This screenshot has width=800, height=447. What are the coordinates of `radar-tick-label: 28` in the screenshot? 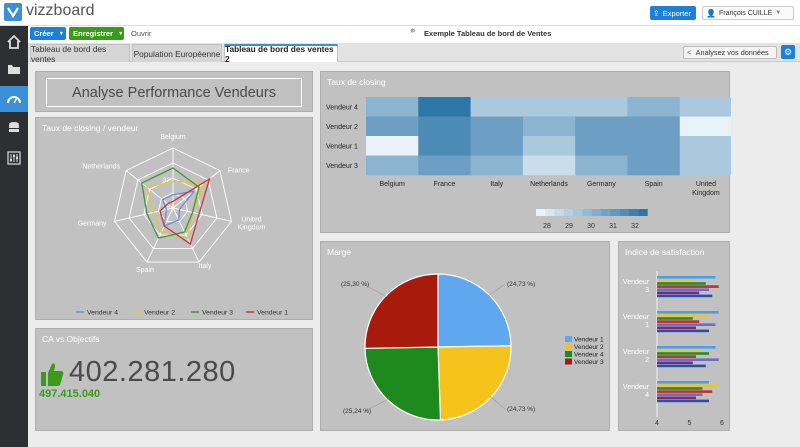 It's located at (167, 207).